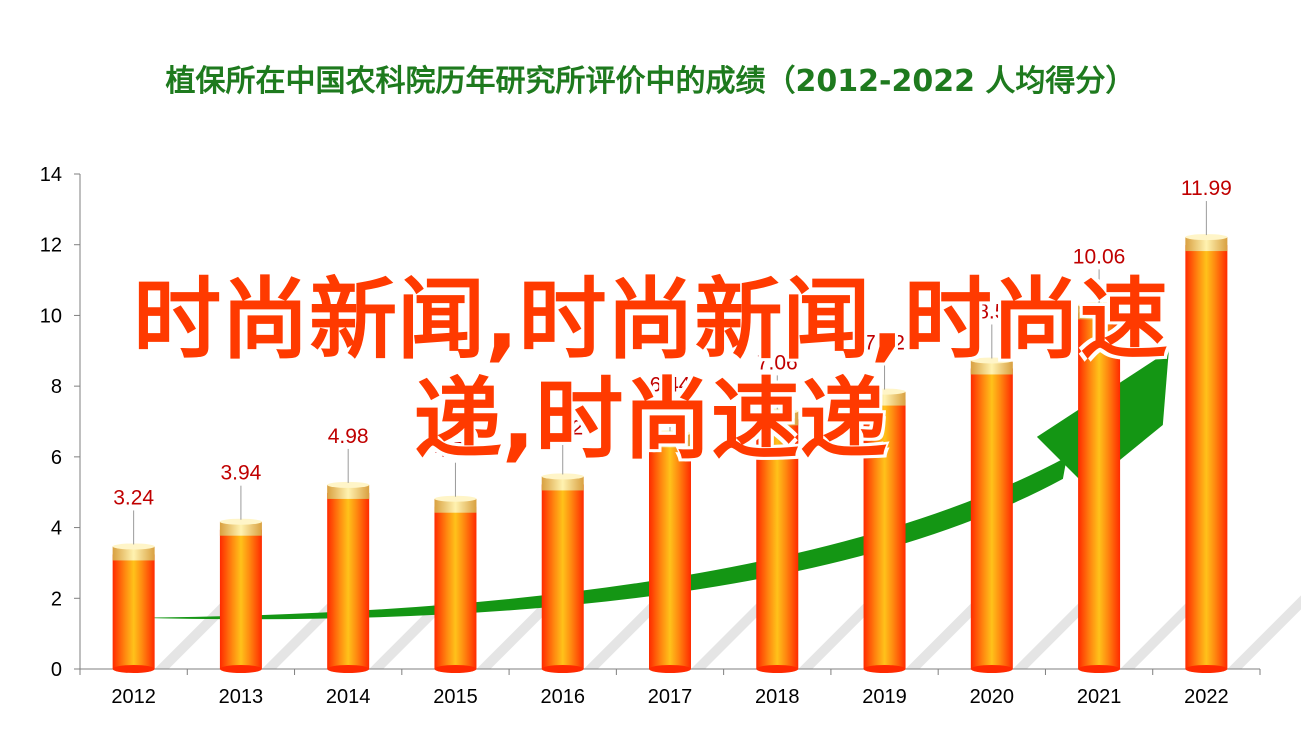 This screenshot has height=730, width=1301. What do you see at coordinates (670, 384) in the screenshot?
I see `data-label: 6.44` at bounding box center [670, 384].